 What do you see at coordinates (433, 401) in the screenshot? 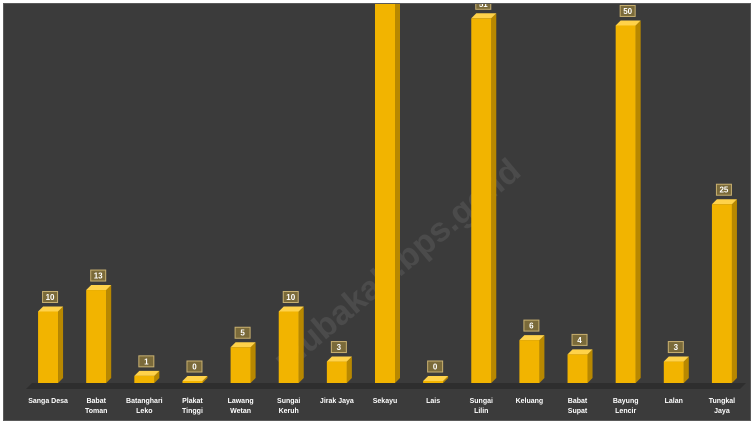
I see `category-label: Lais` at bounding box center [433, 401].